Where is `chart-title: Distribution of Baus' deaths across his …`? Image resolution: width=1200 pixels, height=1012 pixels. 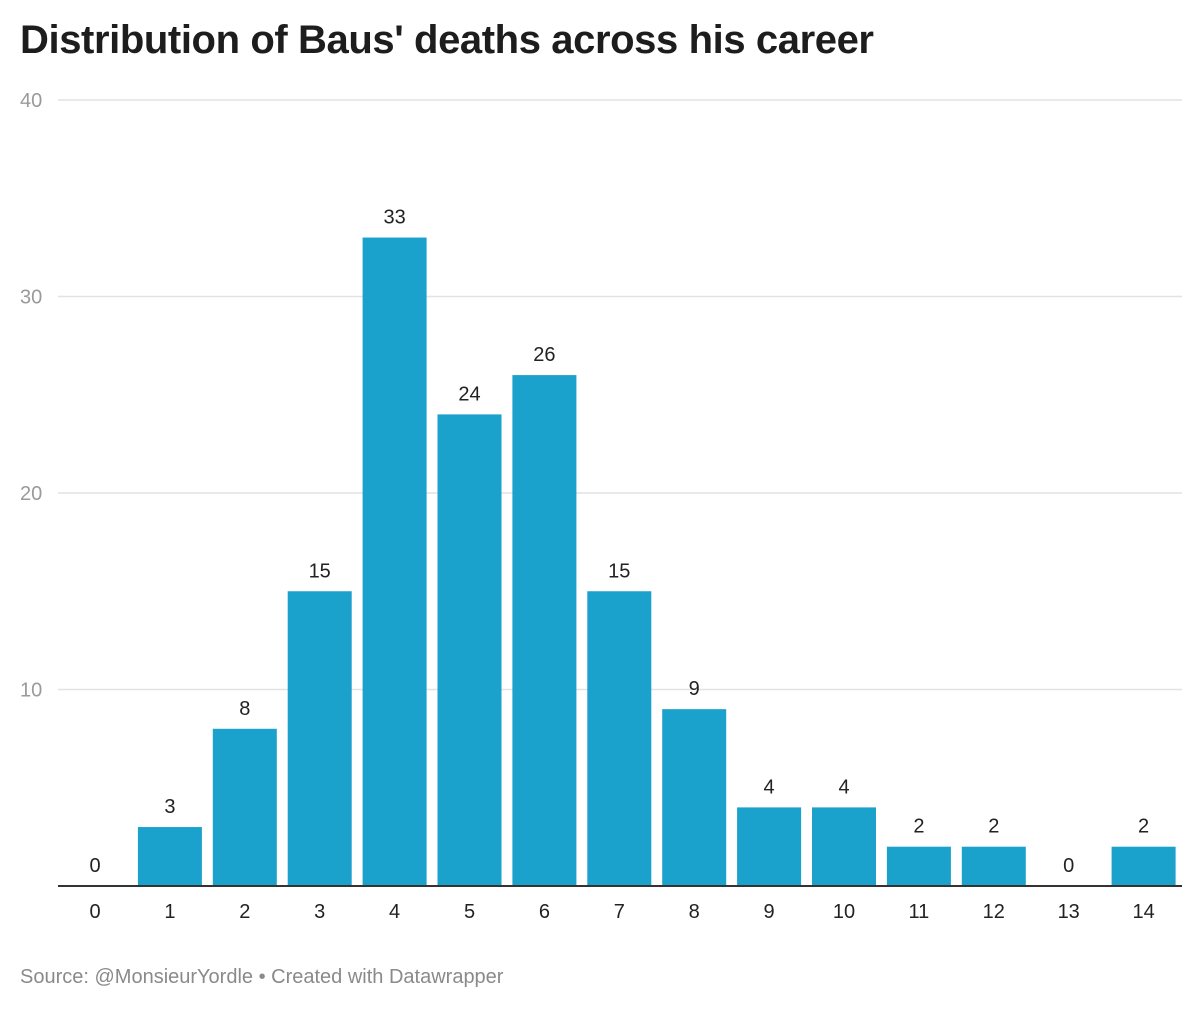
chart-title: Distribution of Baus' deaths across his … is located at coordinates (447, 40).